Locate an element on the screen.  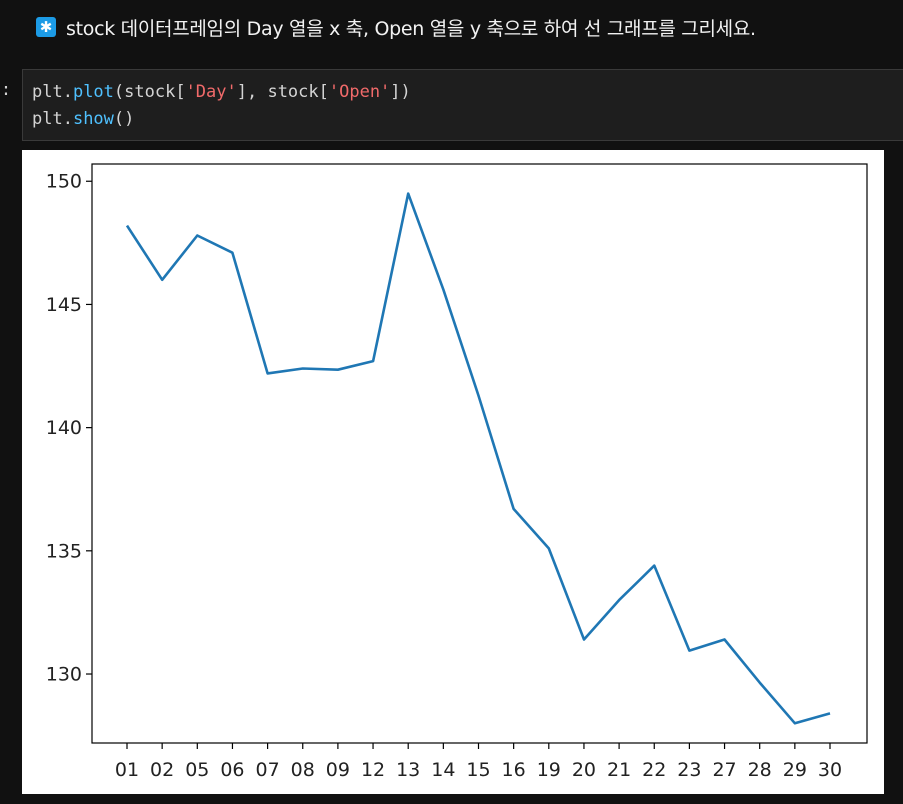
x-tick-label: 16 is located at coordinates (514, 770).